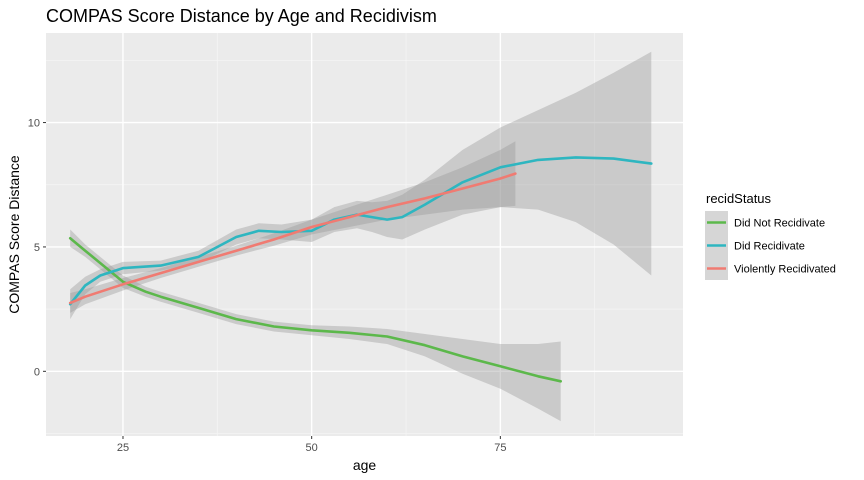  I want to click on x-tick-label: 75, so click(500, 448).